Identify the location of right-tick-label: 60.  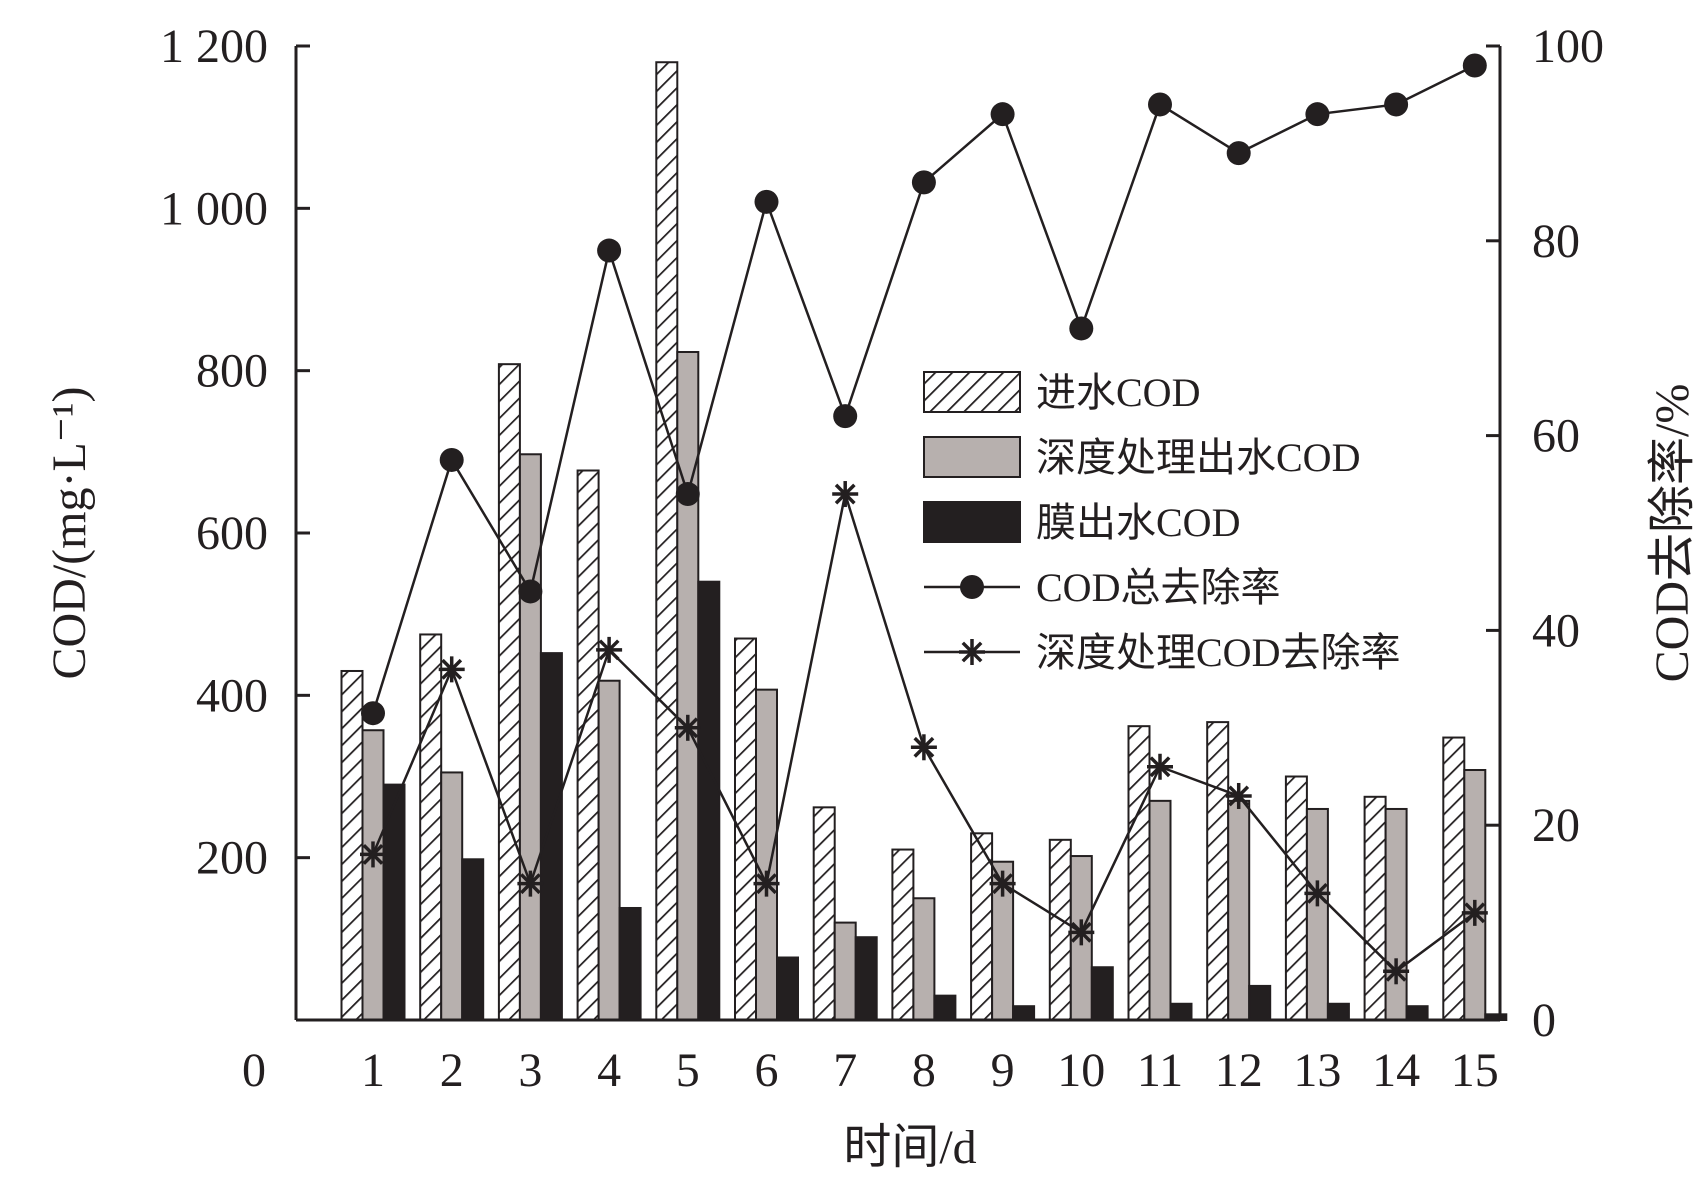
(1556, 436).